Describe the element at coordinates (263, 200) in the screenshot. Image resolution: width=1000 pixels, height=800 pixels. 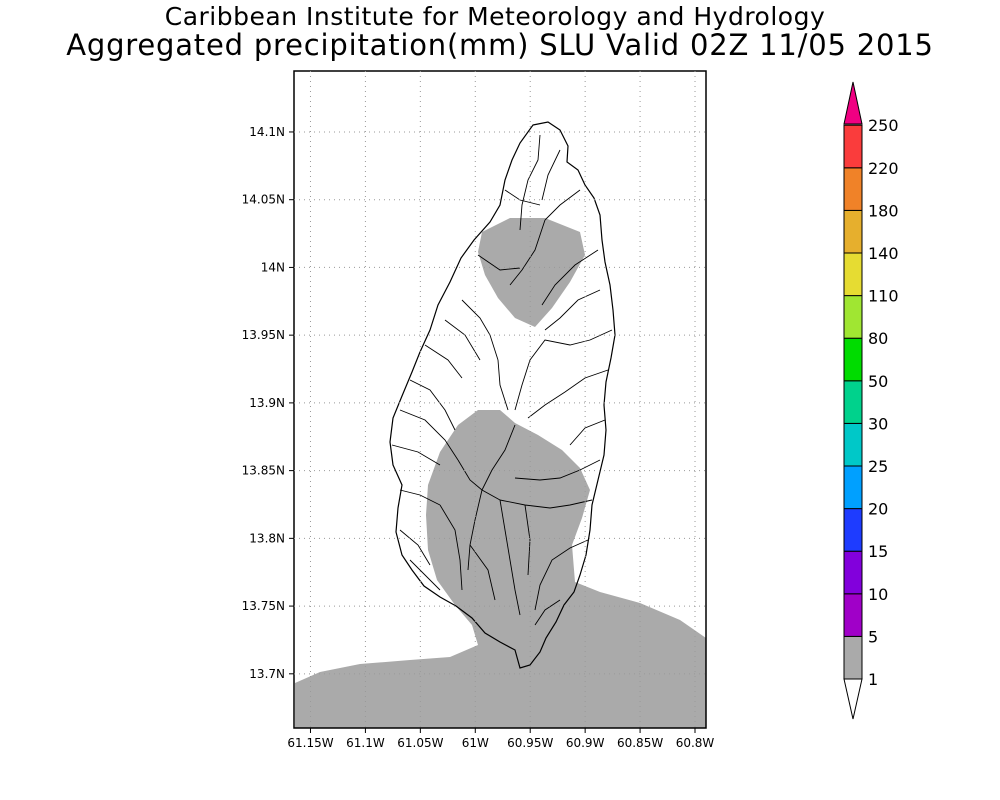
I see `y-tick-label: 14.05N` at that location.